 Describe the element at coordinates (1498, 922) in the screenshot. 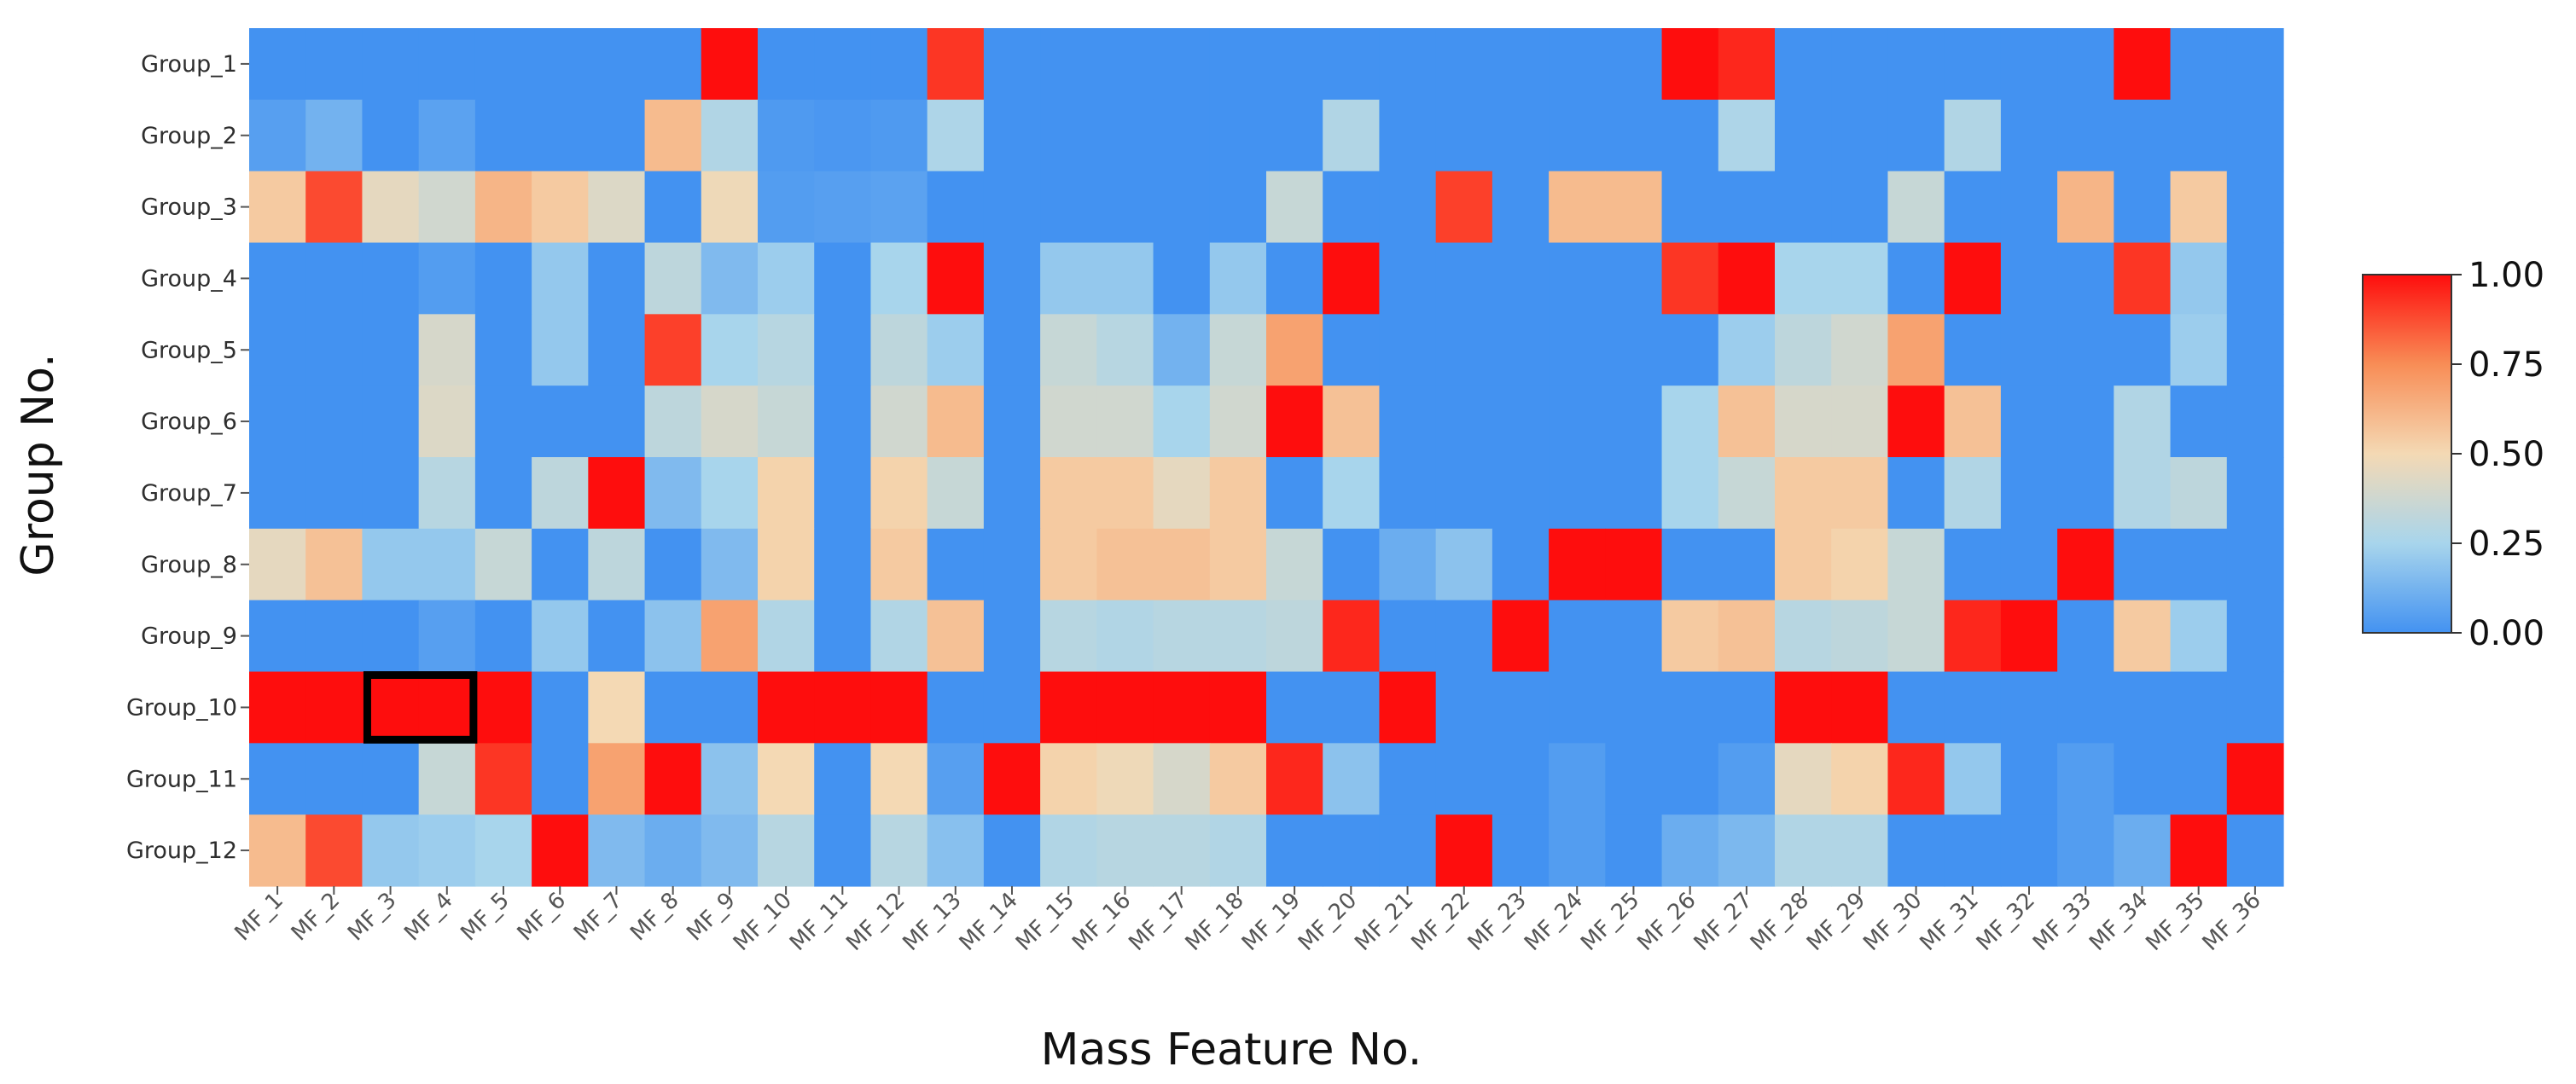

I see `x-tick-label: MF_23` at that location.